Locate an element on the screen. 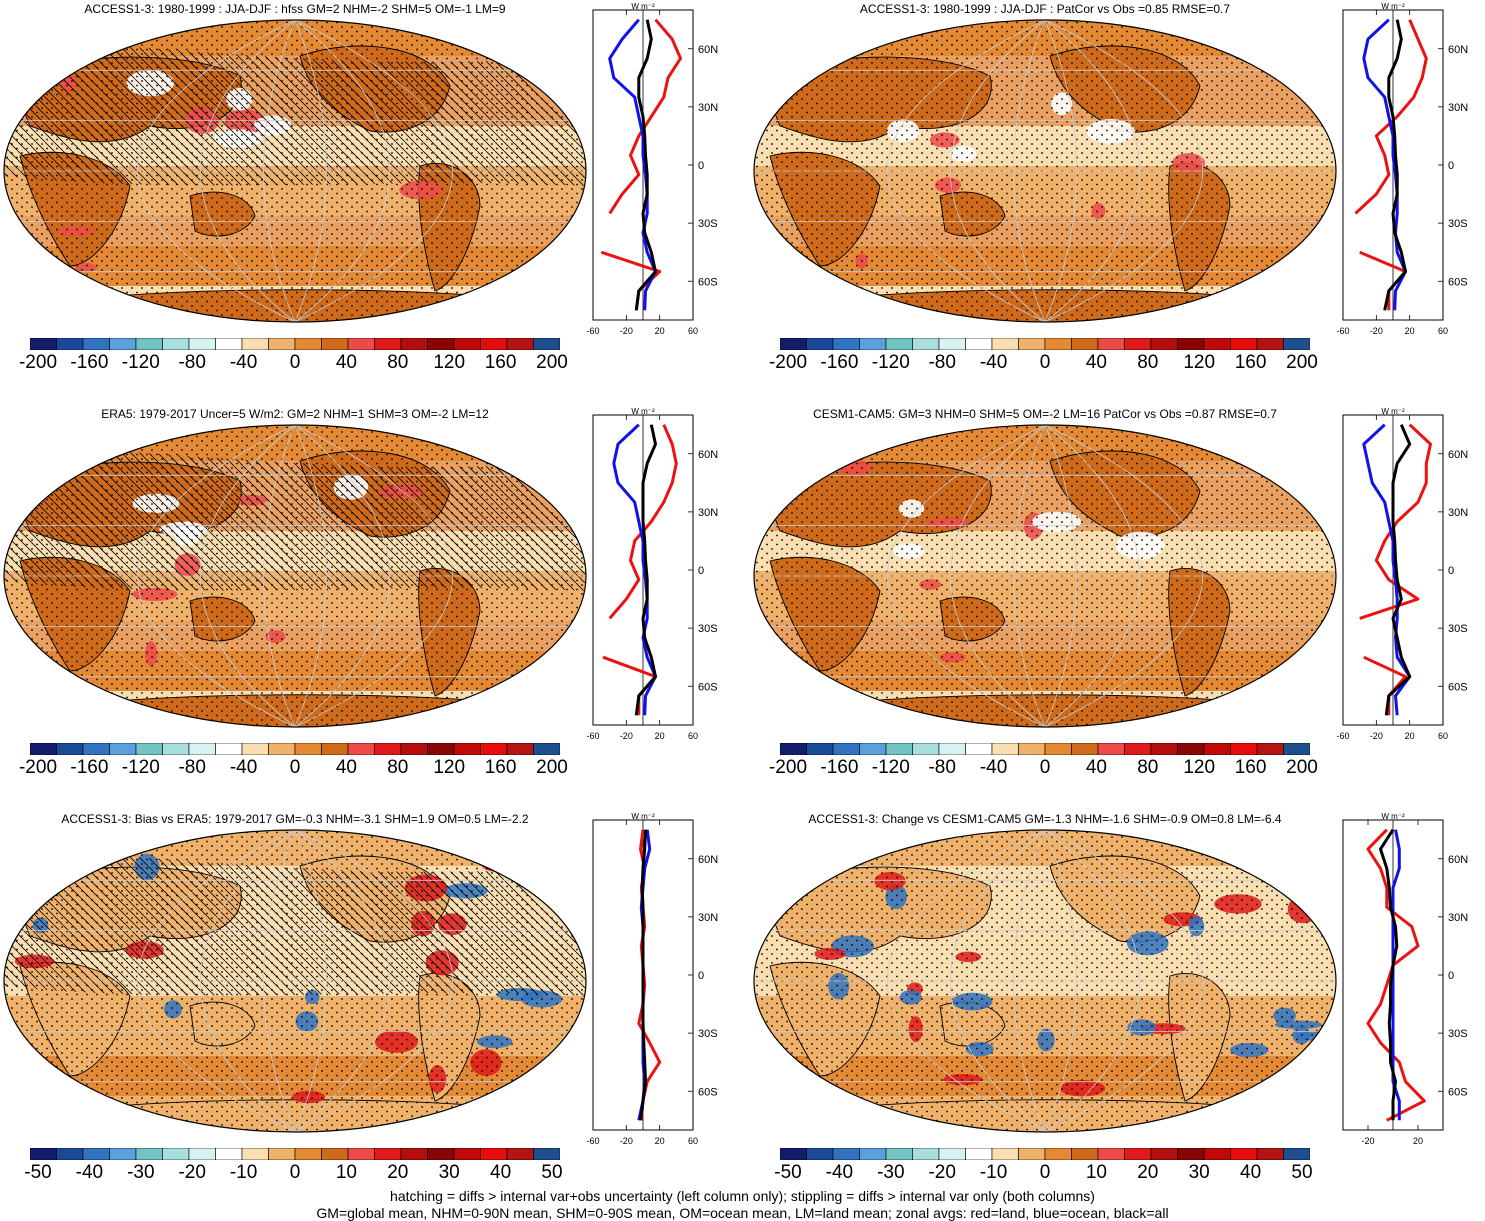 This screenshot has width=1485, height=1221. zonal-series-ocean is located at coordinates (634, 569).